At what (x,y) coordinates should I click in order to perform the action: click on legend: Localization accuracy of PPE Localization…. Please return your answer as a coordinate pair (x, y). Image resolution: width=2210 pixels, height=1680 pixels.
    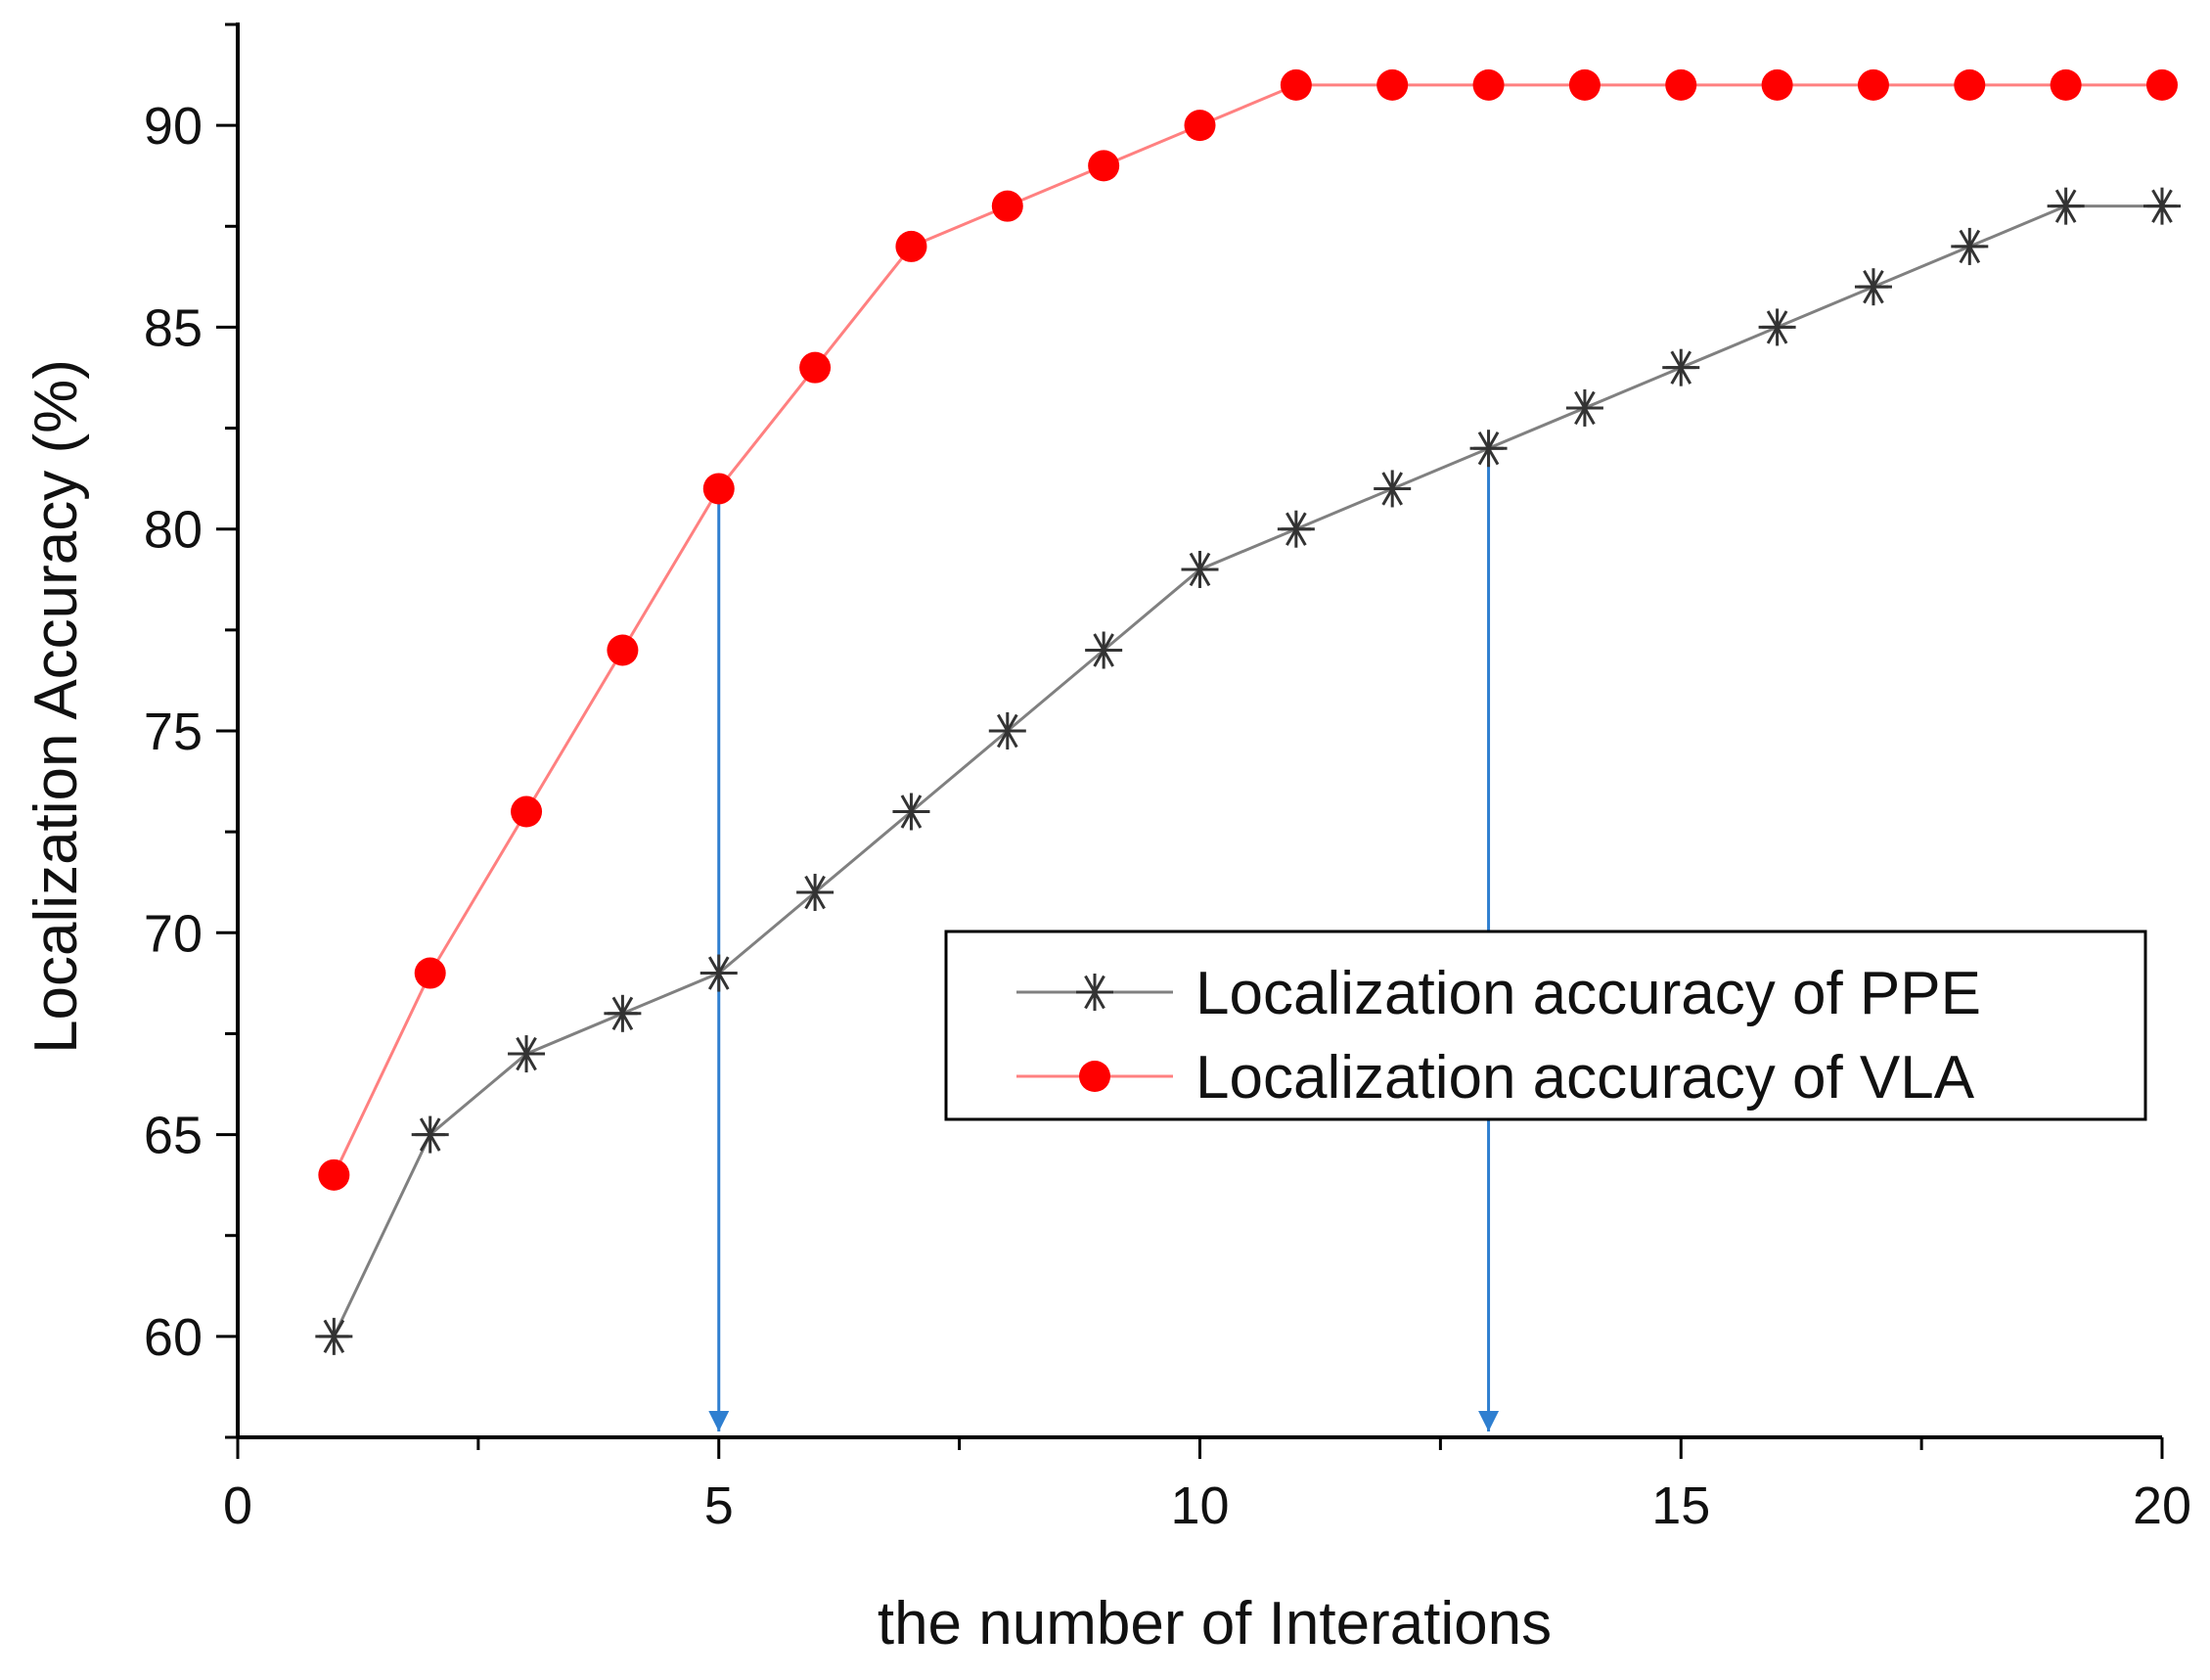
    Looking at the image, I should click on (1545, 1025).